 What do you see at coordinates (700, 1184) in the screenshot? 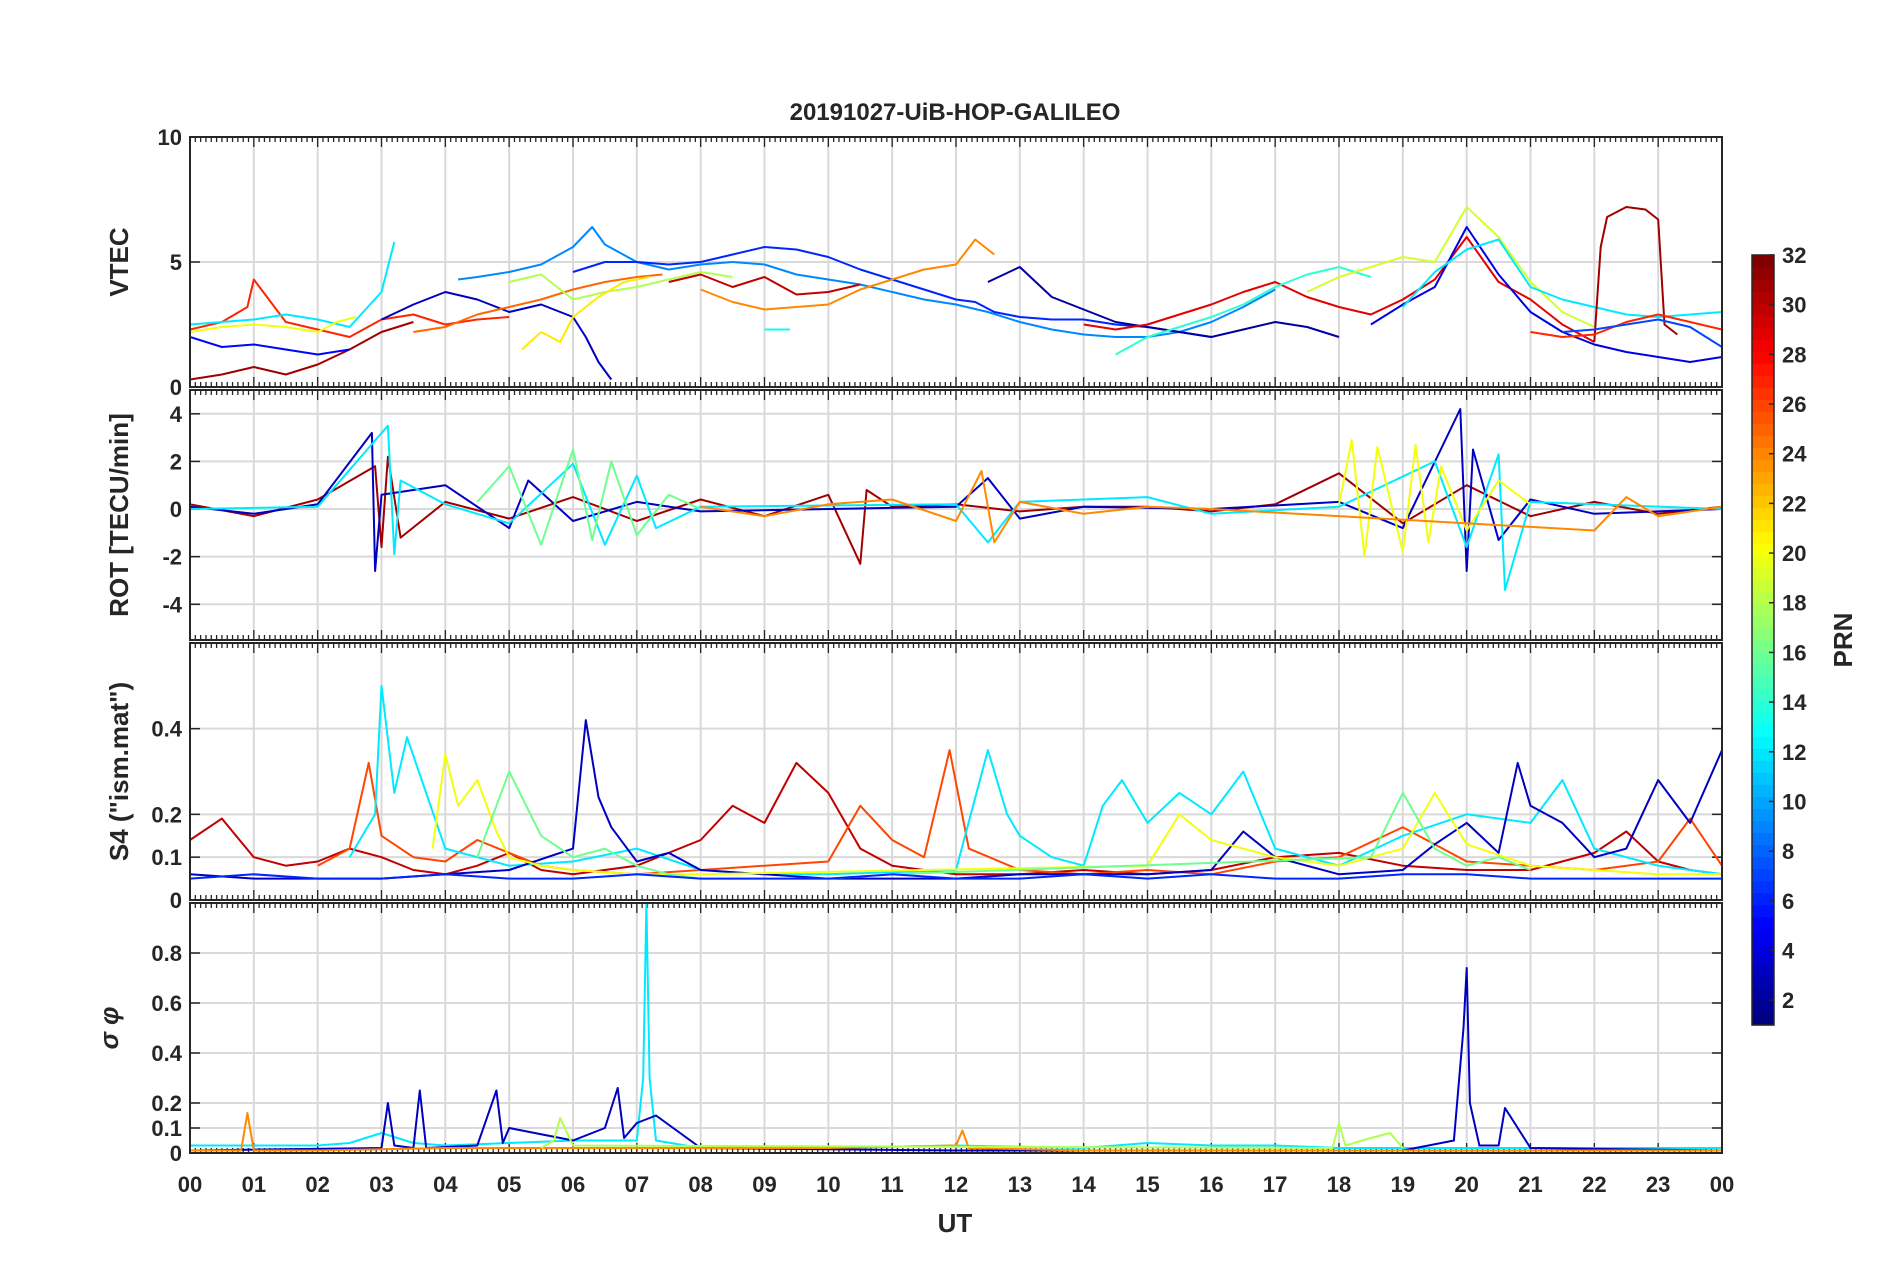
I see `x-tick-label: 08` at bounding box center [700, 1184].